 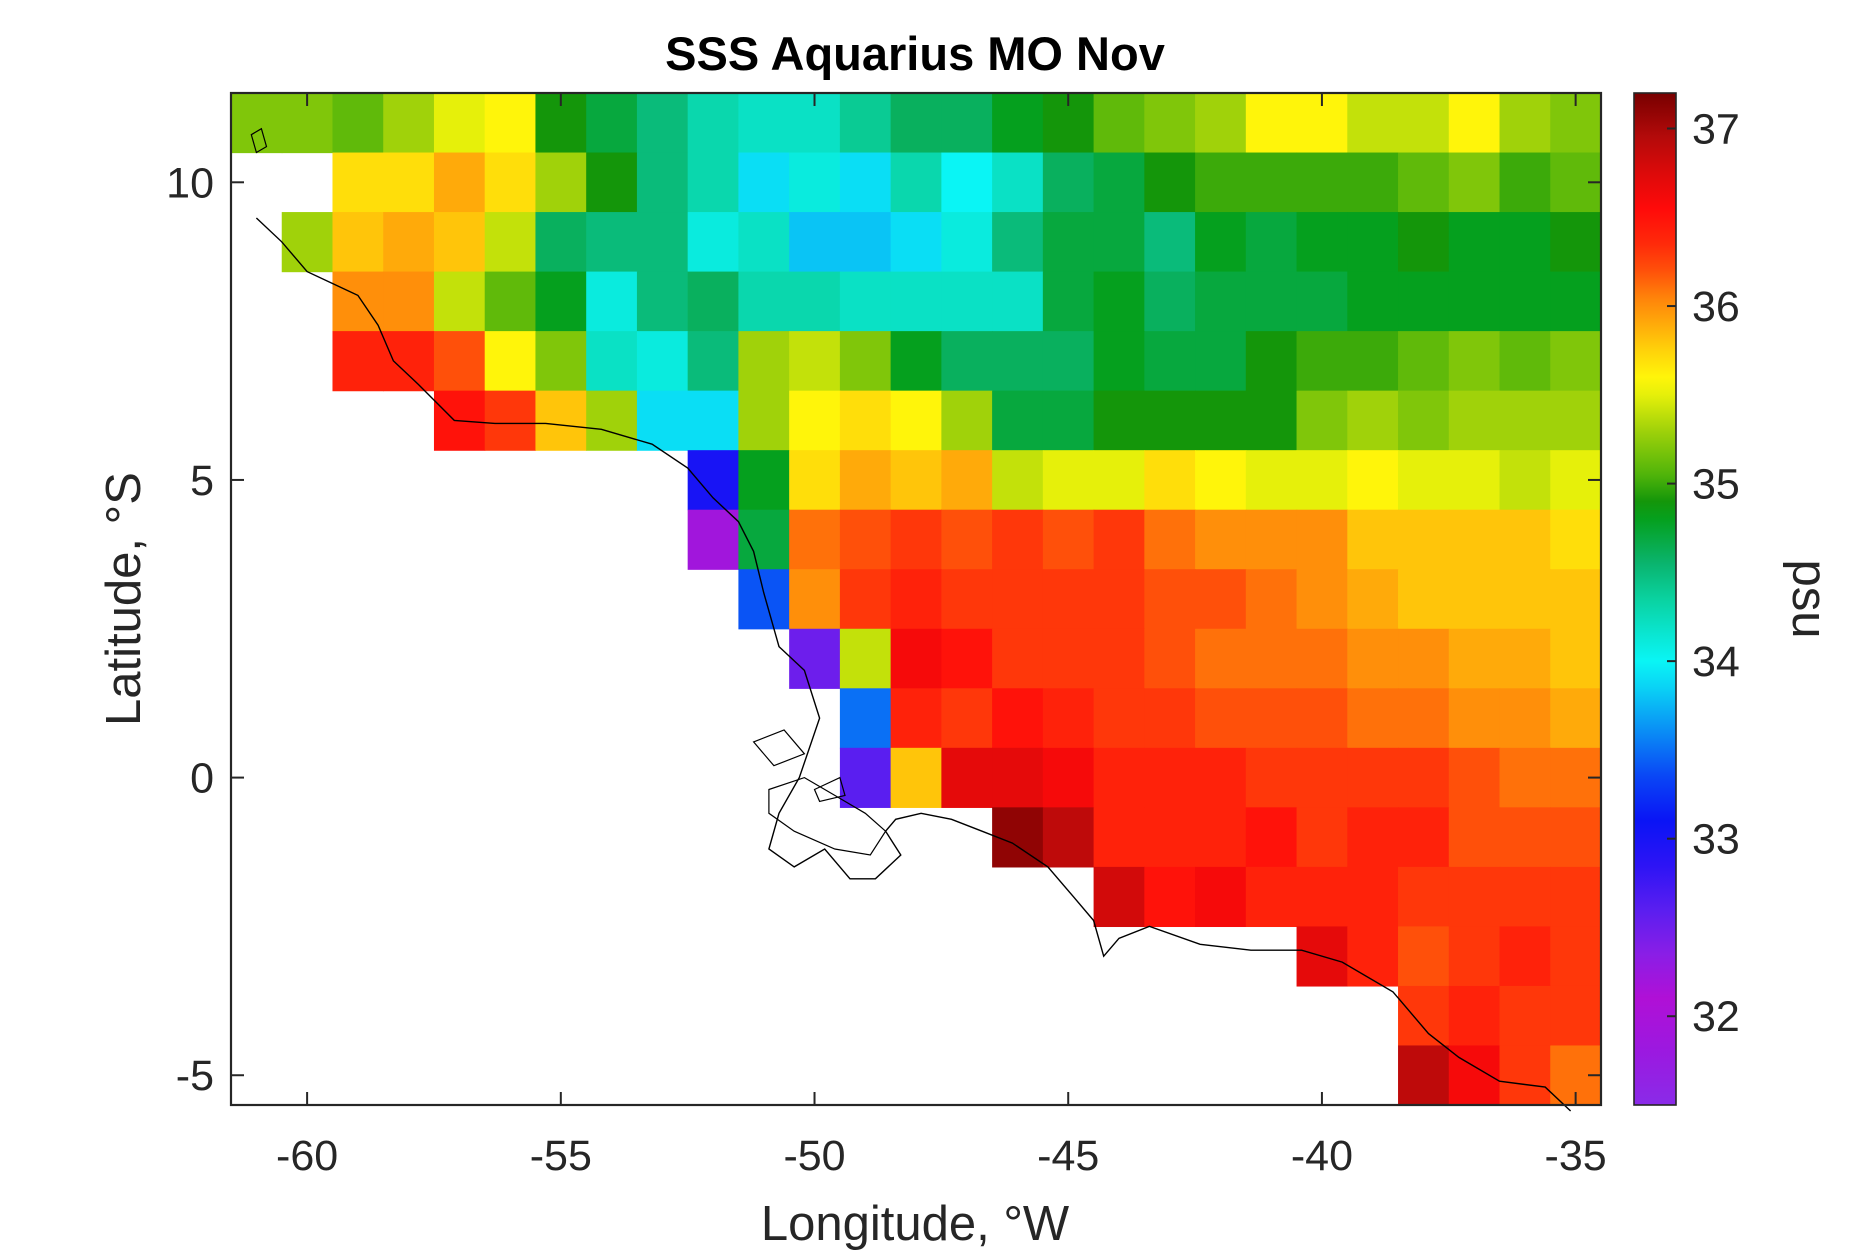 What do you see at coordinates (1576, 1156) in the screenshot?
I see `x-tick-label: -35` at bounding box center [1576, 1156].